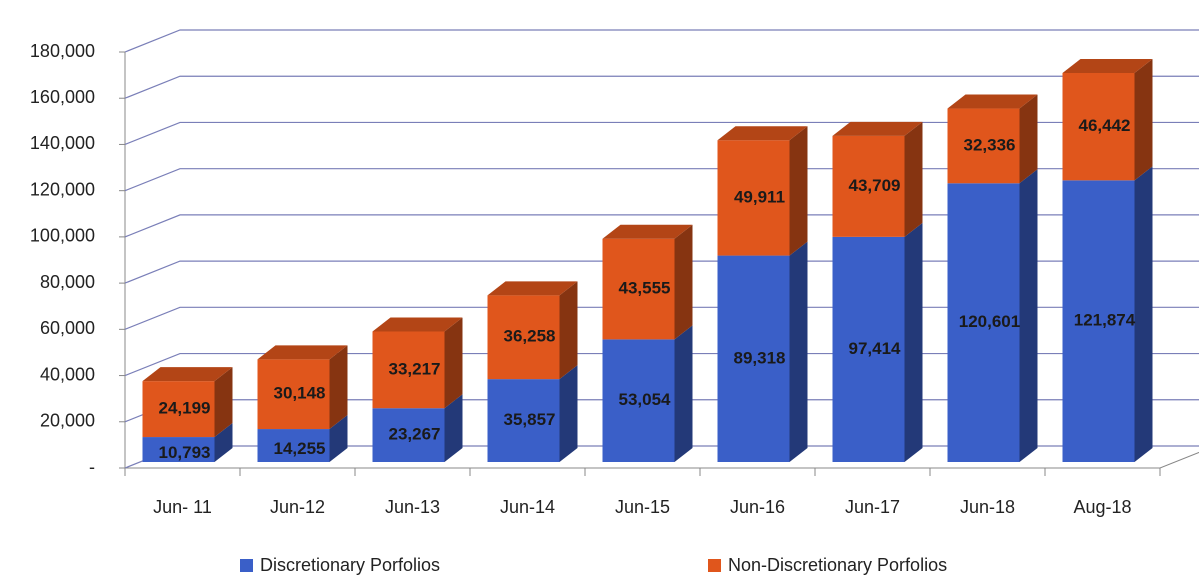 The image size is (1199, 579). I want to click on y-tick-label: 120,000, so click(62, 189).